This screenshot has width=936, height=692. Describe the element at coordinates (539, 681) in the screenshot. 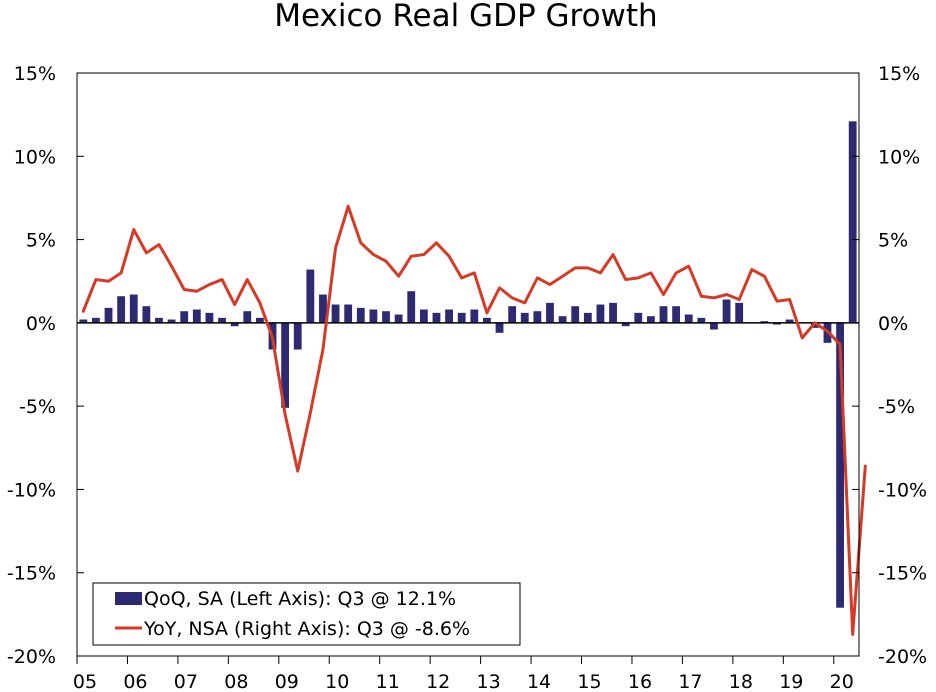

I see `x-tick-label: 14` at that location.